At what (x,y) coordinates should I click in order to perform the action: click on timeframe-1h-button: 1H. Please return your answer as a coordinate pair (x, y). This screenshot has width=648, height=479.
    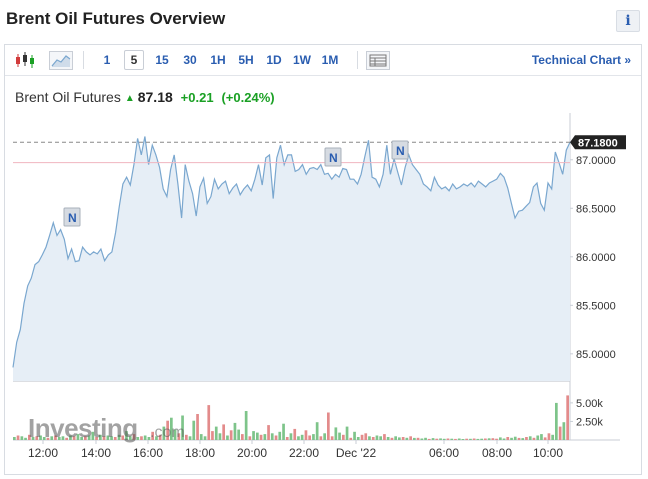
    Looking at the image, I should click on (218, 60).